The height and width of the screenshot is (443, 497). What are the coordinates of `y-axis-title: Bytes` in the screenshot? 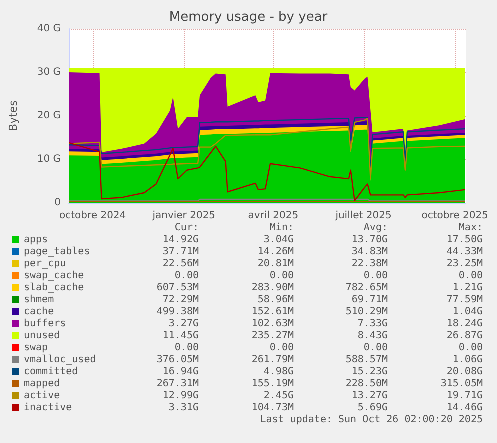 It's located at (13, 116).